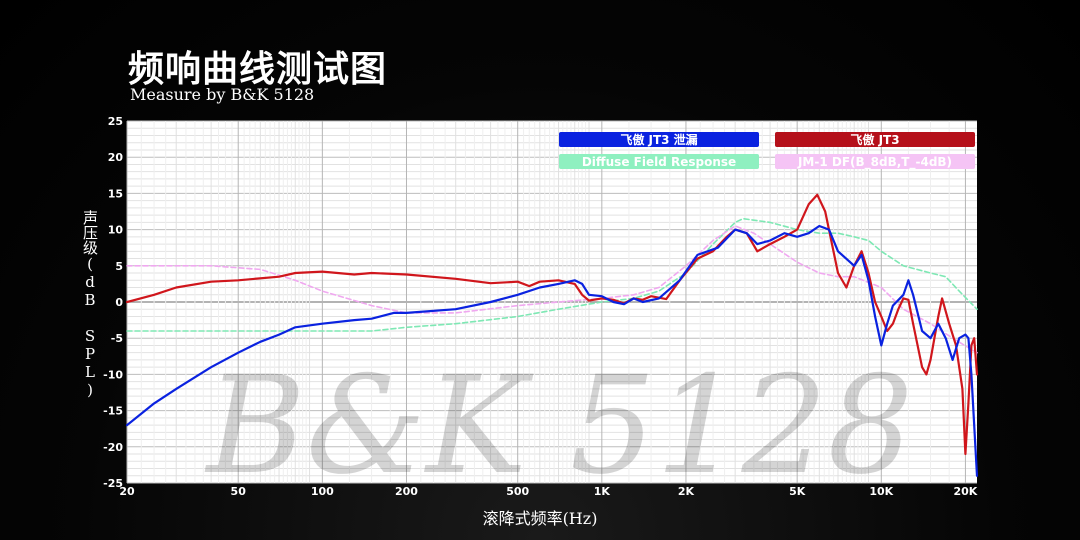  I want to click on y-tick-label: -10, so click(113, 374).